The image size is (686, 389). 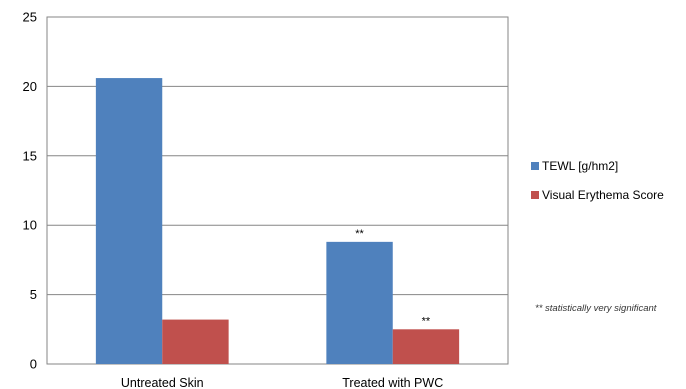 I want to click on legend: TEWL [g/hm2] Visual Erythema Score, so click(x=597, y=180).